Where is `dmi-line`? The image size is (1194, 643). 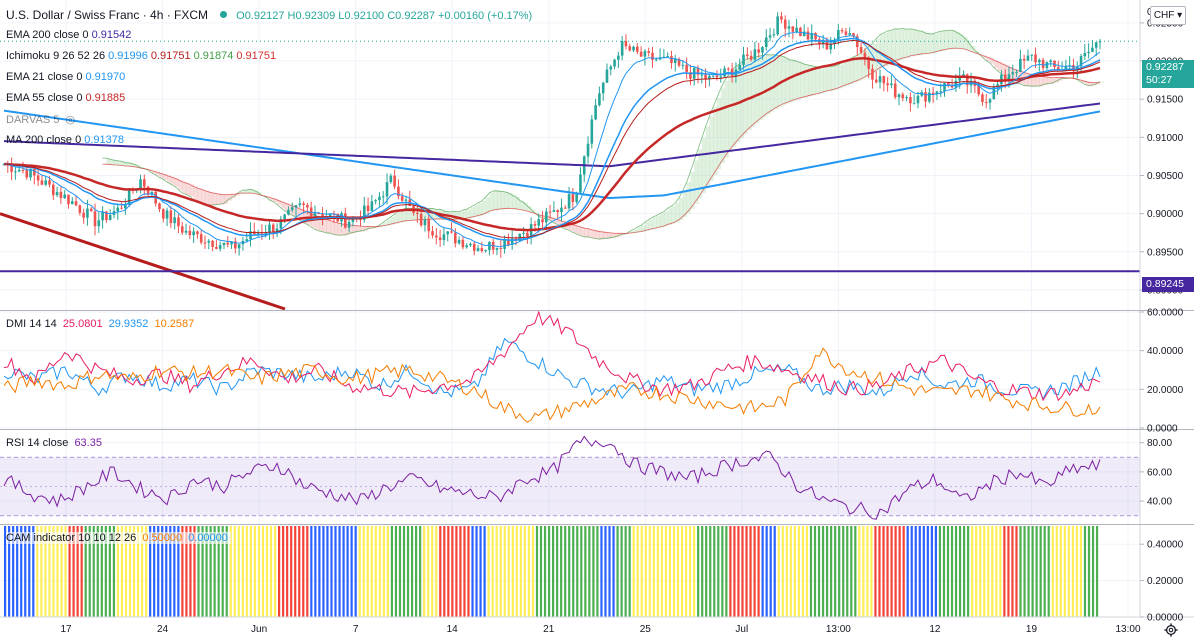 dmi-line is located at coordinates (552, 385).